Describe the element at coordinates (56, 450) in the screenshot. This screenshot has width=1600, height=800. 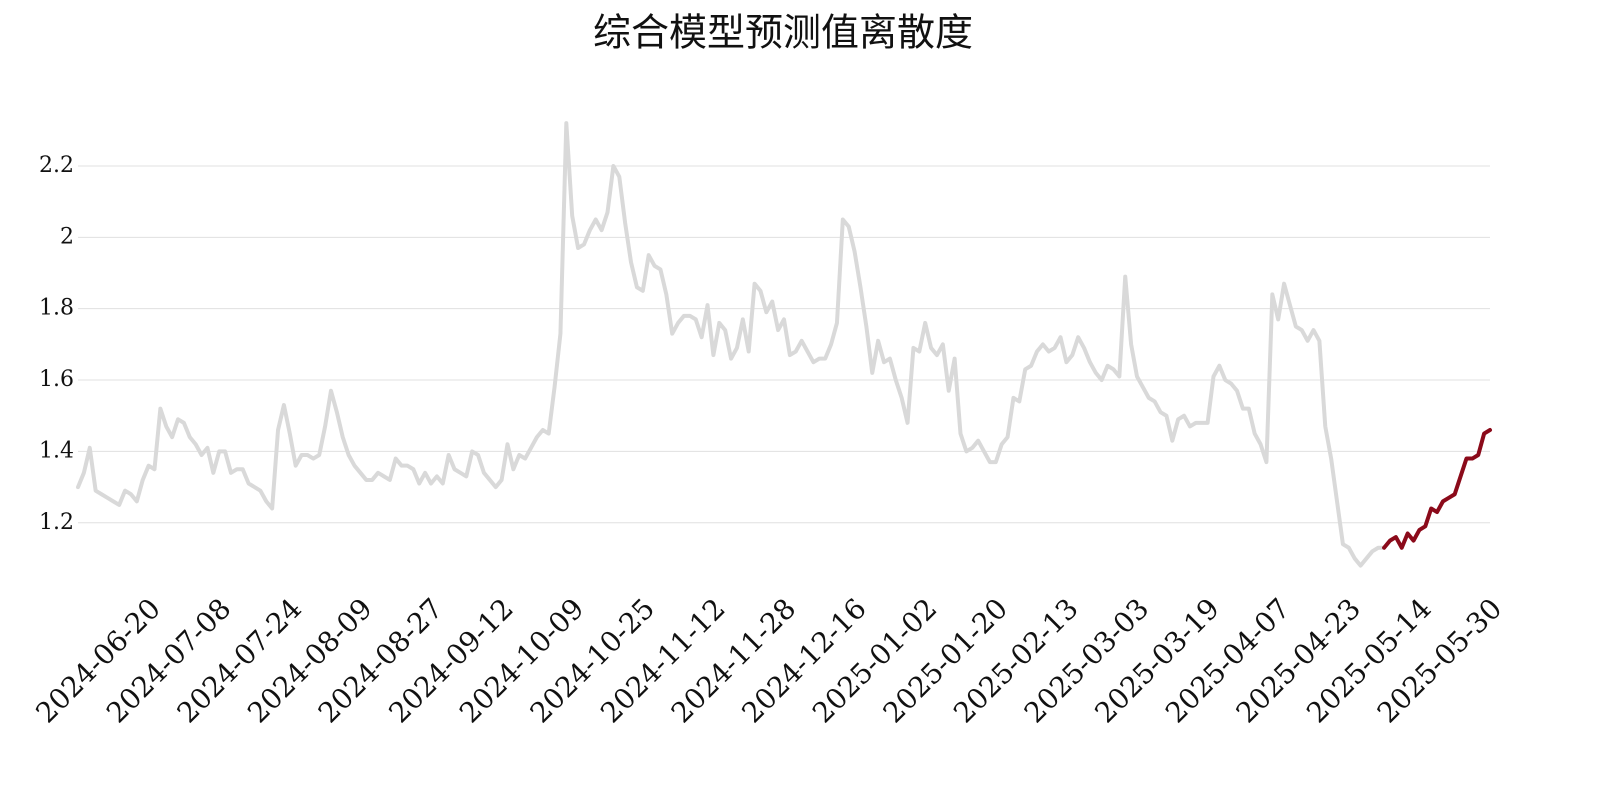
I see `y-tick-label: 1.4` at that location.